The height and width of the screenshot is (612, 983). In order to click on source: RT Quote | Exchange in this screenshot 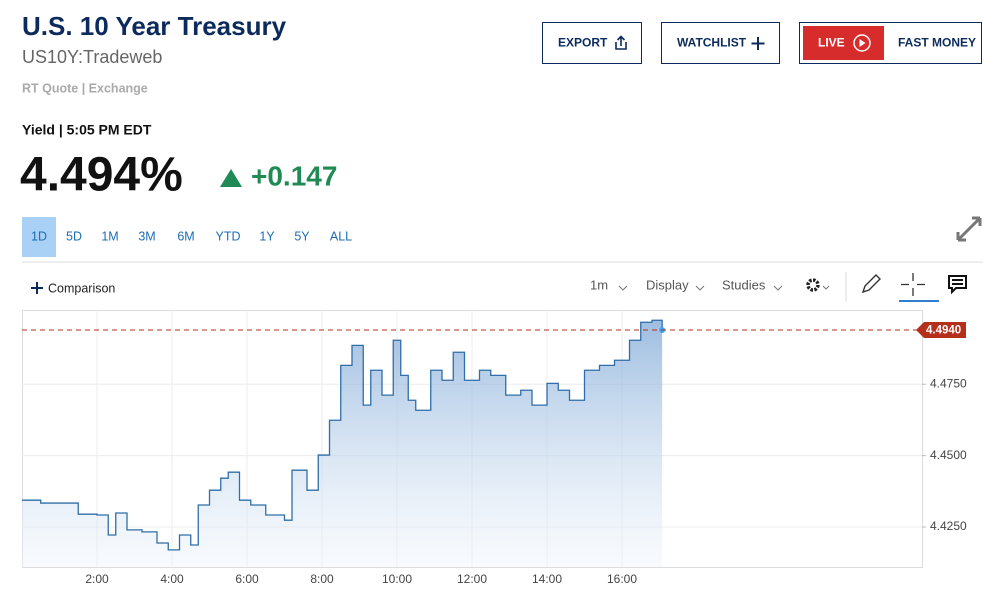, I will do `click(85, 88)`.